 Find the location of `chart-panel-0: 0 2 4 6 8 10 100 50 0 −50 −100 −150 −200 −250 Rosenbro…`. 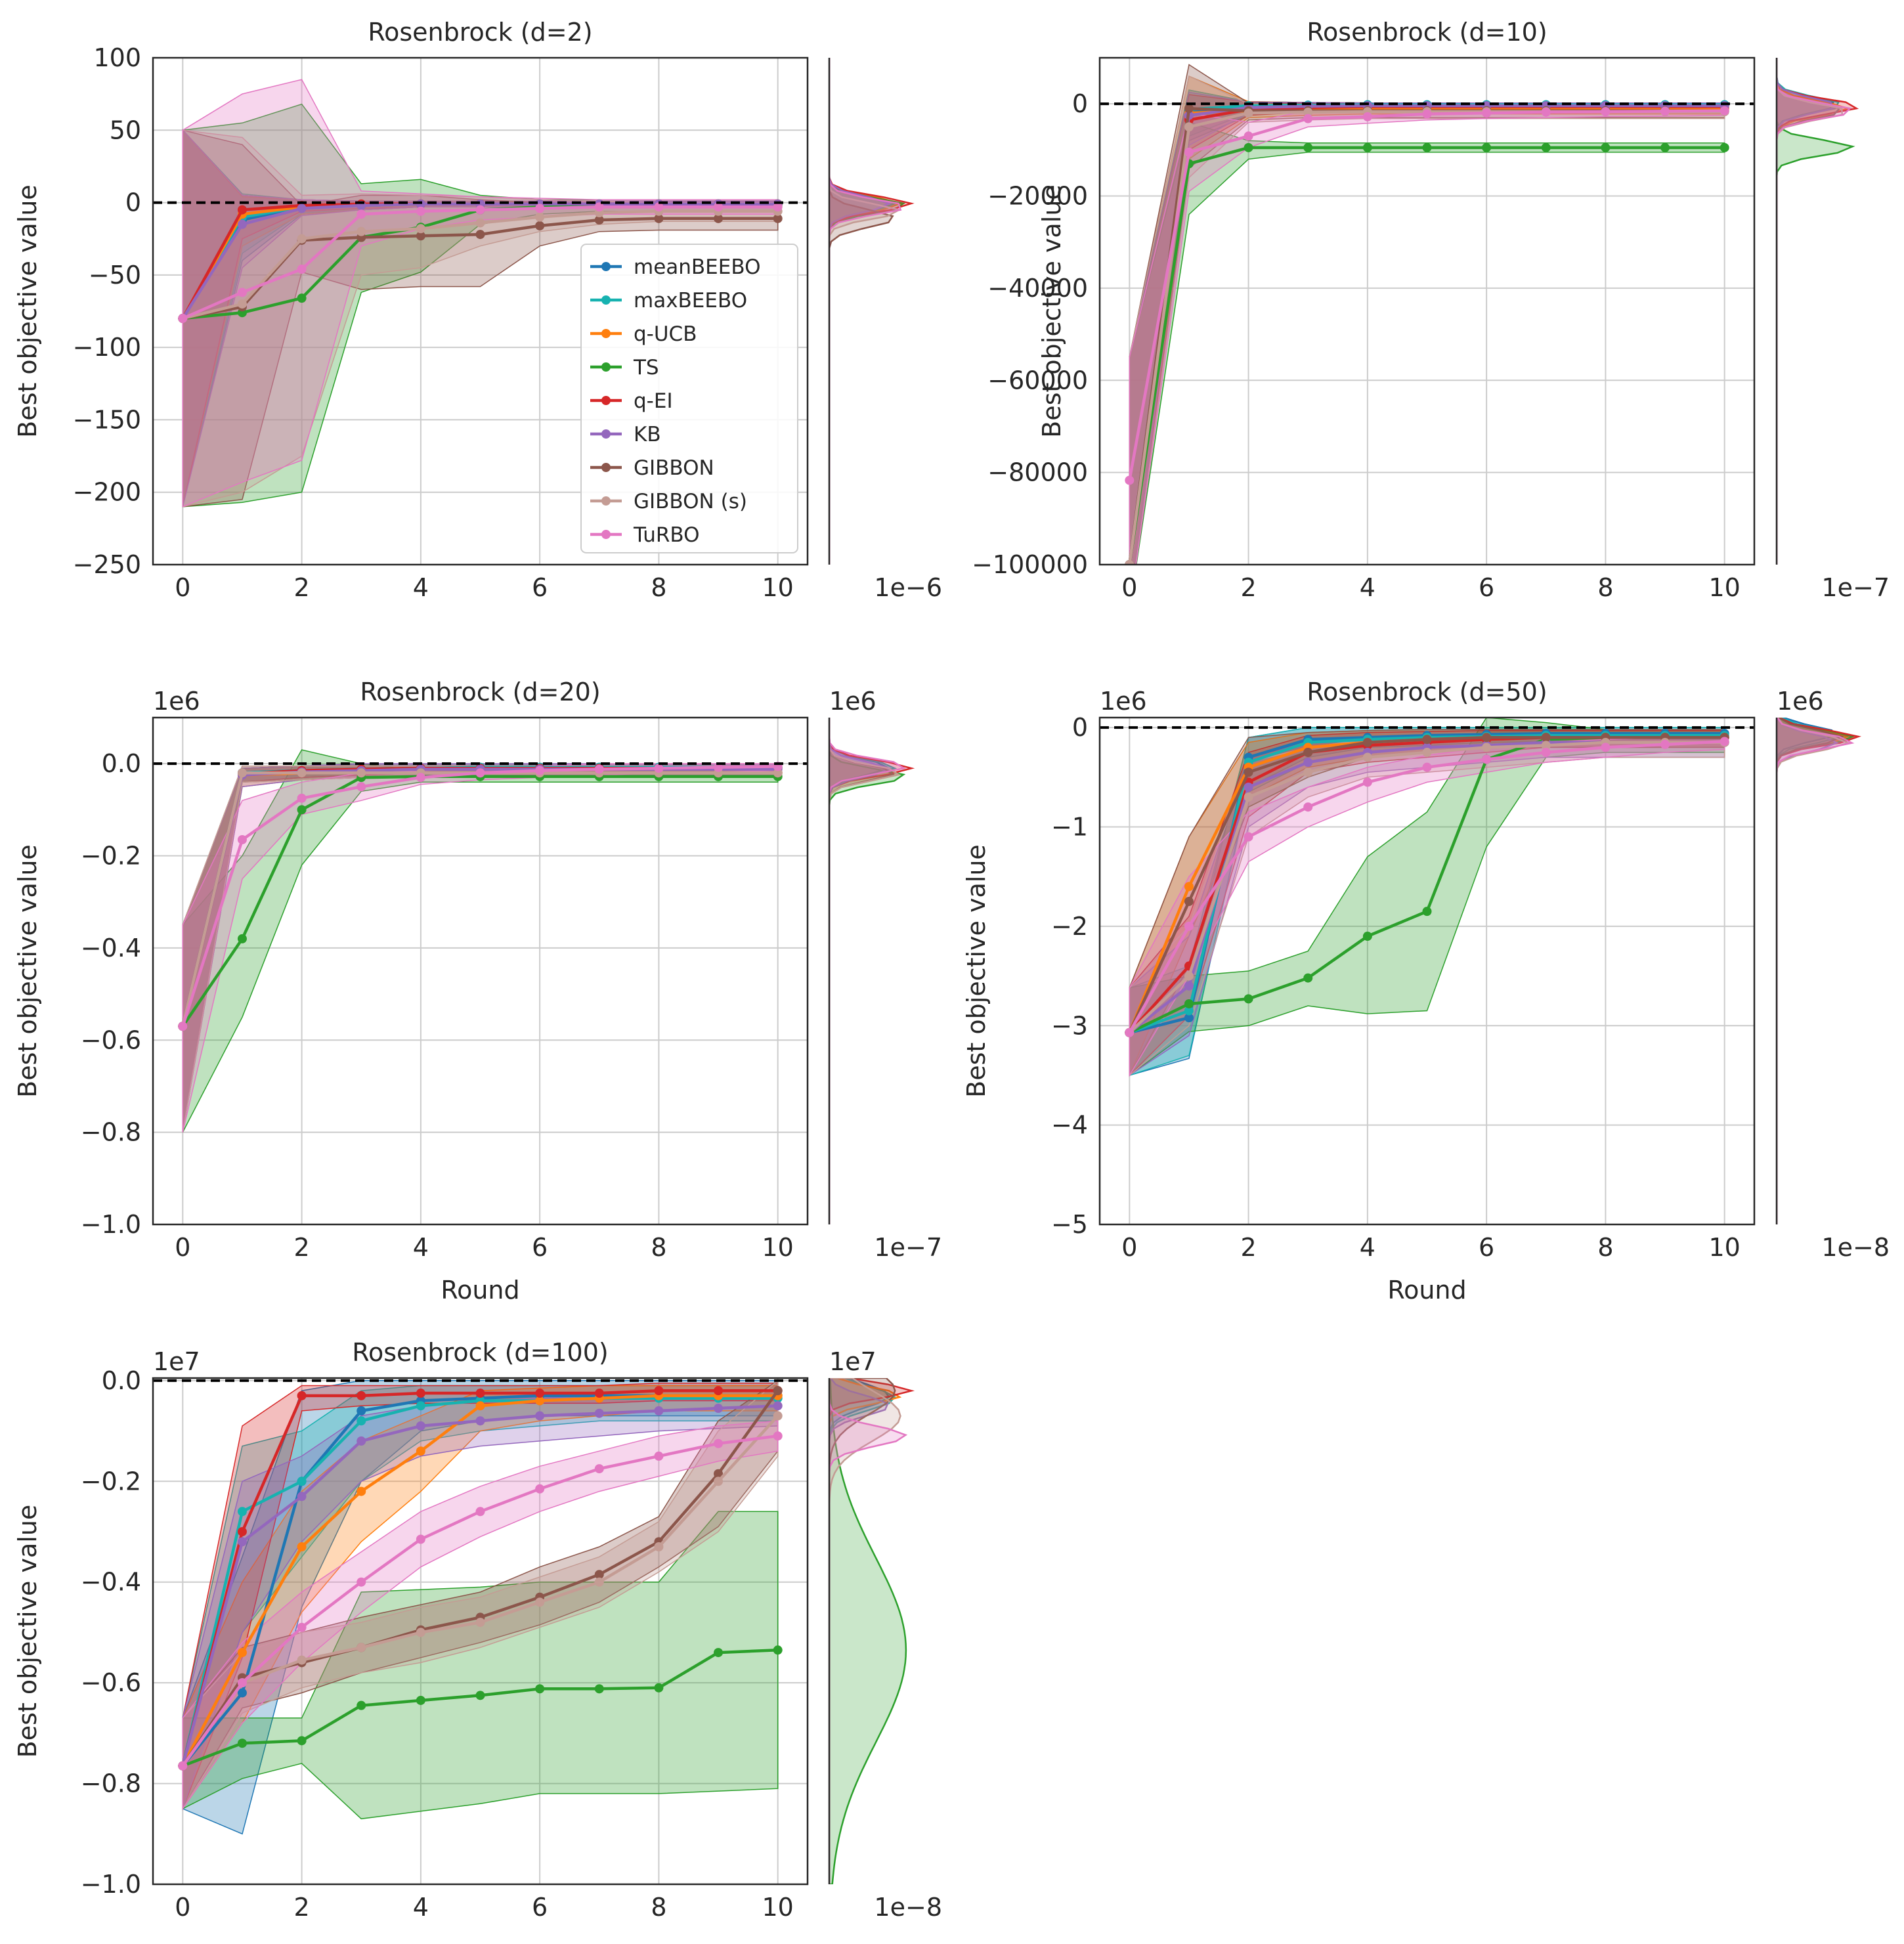

chart-panel-0: 0 2 4 6 8 10 100 50 0 −50 −100 −150 −200 −250 Rosenbro… is located at coordinates (478, 310).